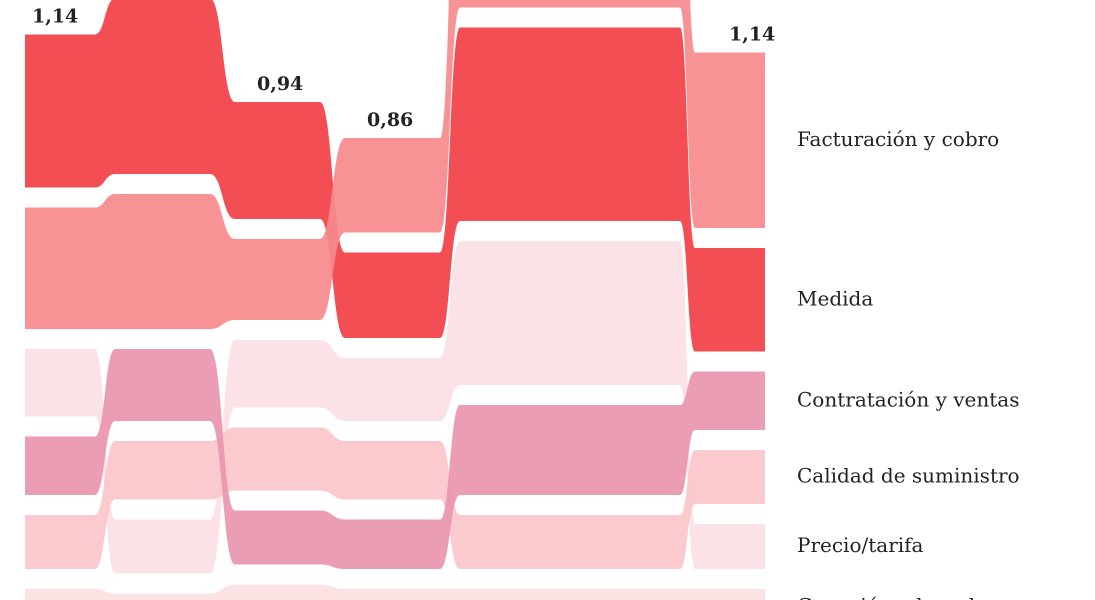 Image resolution: width=1095 pixels, height=600 pixels. I want to click on legend-label: Conexión a la red, so click(886, 597).